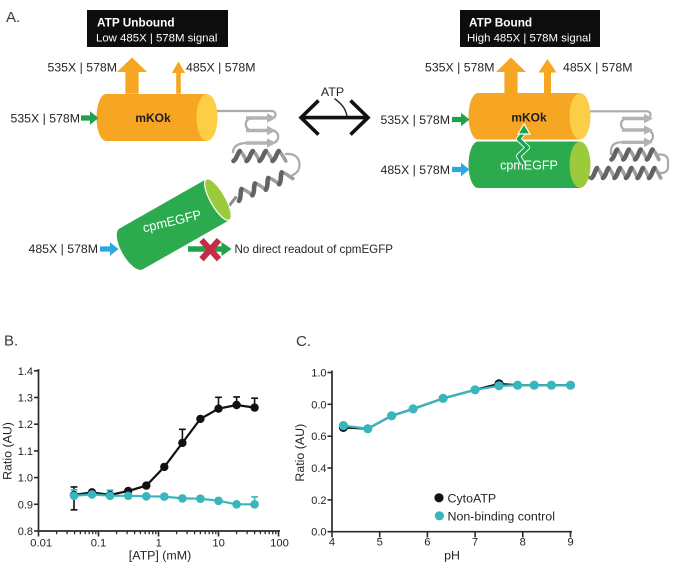 Image resolution: width=673 pixels, height=571 pixels. What do you see at coordinates (452, 556) in the screenshot?
I see `svg-text: pH` at bounding box center [452, 556].